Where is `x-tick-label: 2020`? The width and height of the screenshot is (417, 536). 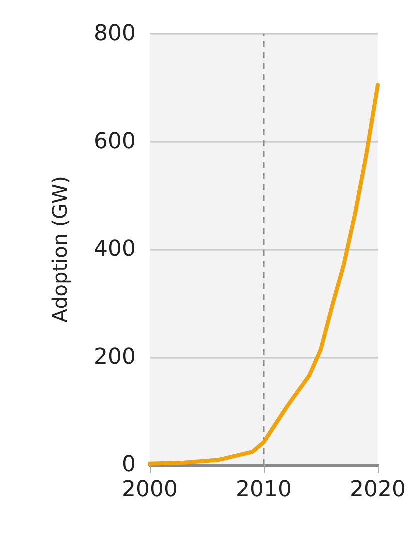 x-tick-label: 2020 is located at coordinates (378, 490).